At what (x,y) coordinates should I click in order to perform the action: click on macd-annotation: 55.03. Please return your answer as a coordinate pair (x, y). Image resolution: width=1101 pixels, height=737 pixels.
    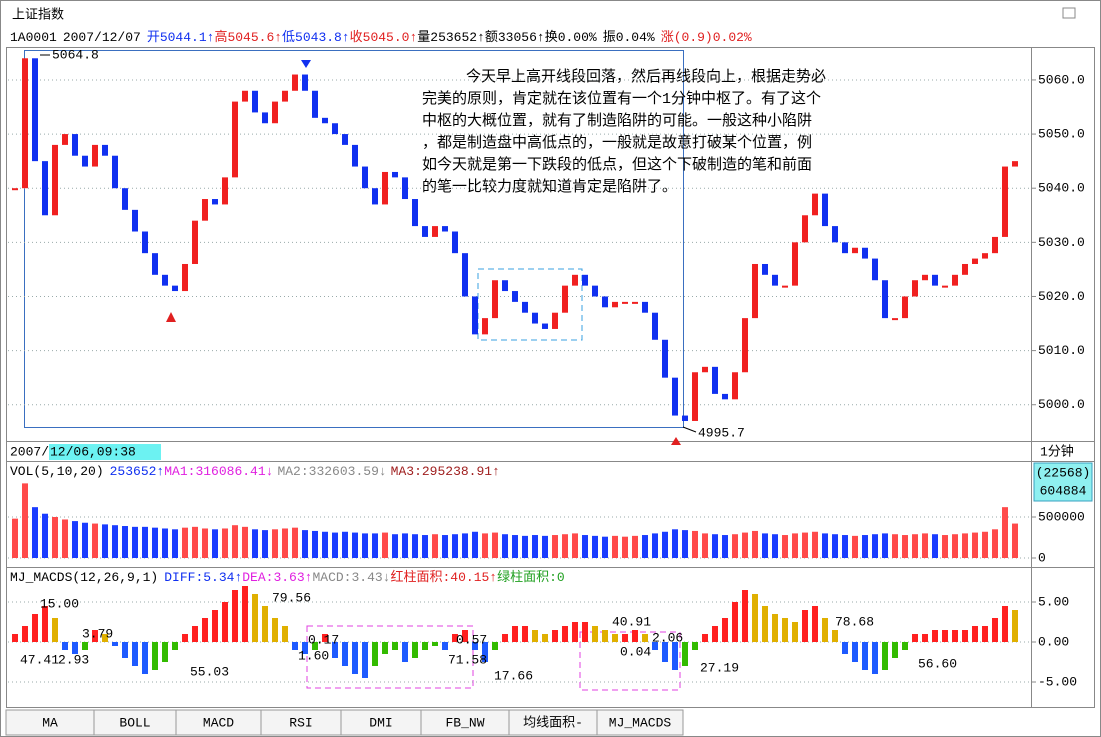
    Looking at the image, I should click on (209, 671).